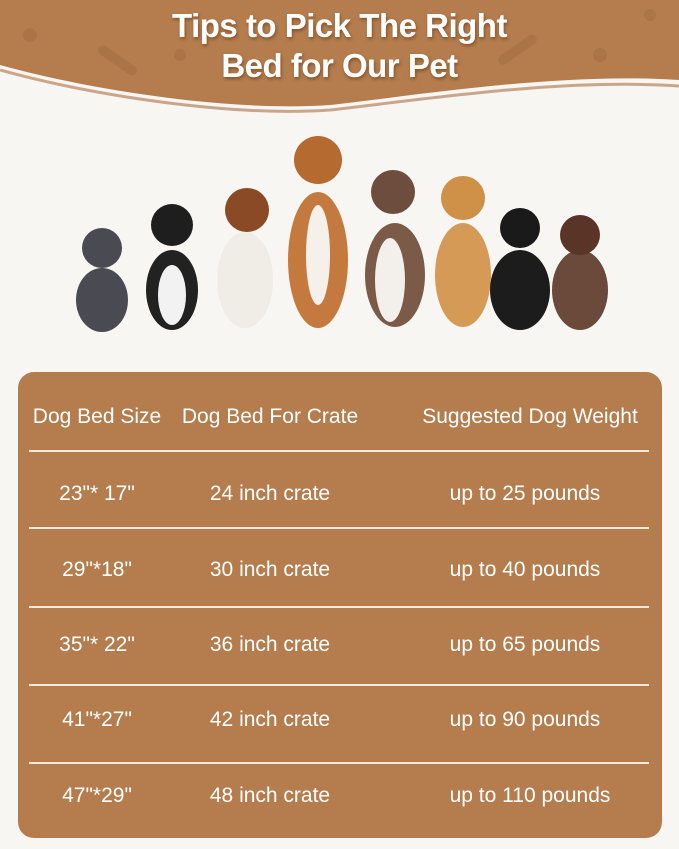  Describe the element at coordinates (245, 258) in the screenshot. I see `dog-aussie` at that location.